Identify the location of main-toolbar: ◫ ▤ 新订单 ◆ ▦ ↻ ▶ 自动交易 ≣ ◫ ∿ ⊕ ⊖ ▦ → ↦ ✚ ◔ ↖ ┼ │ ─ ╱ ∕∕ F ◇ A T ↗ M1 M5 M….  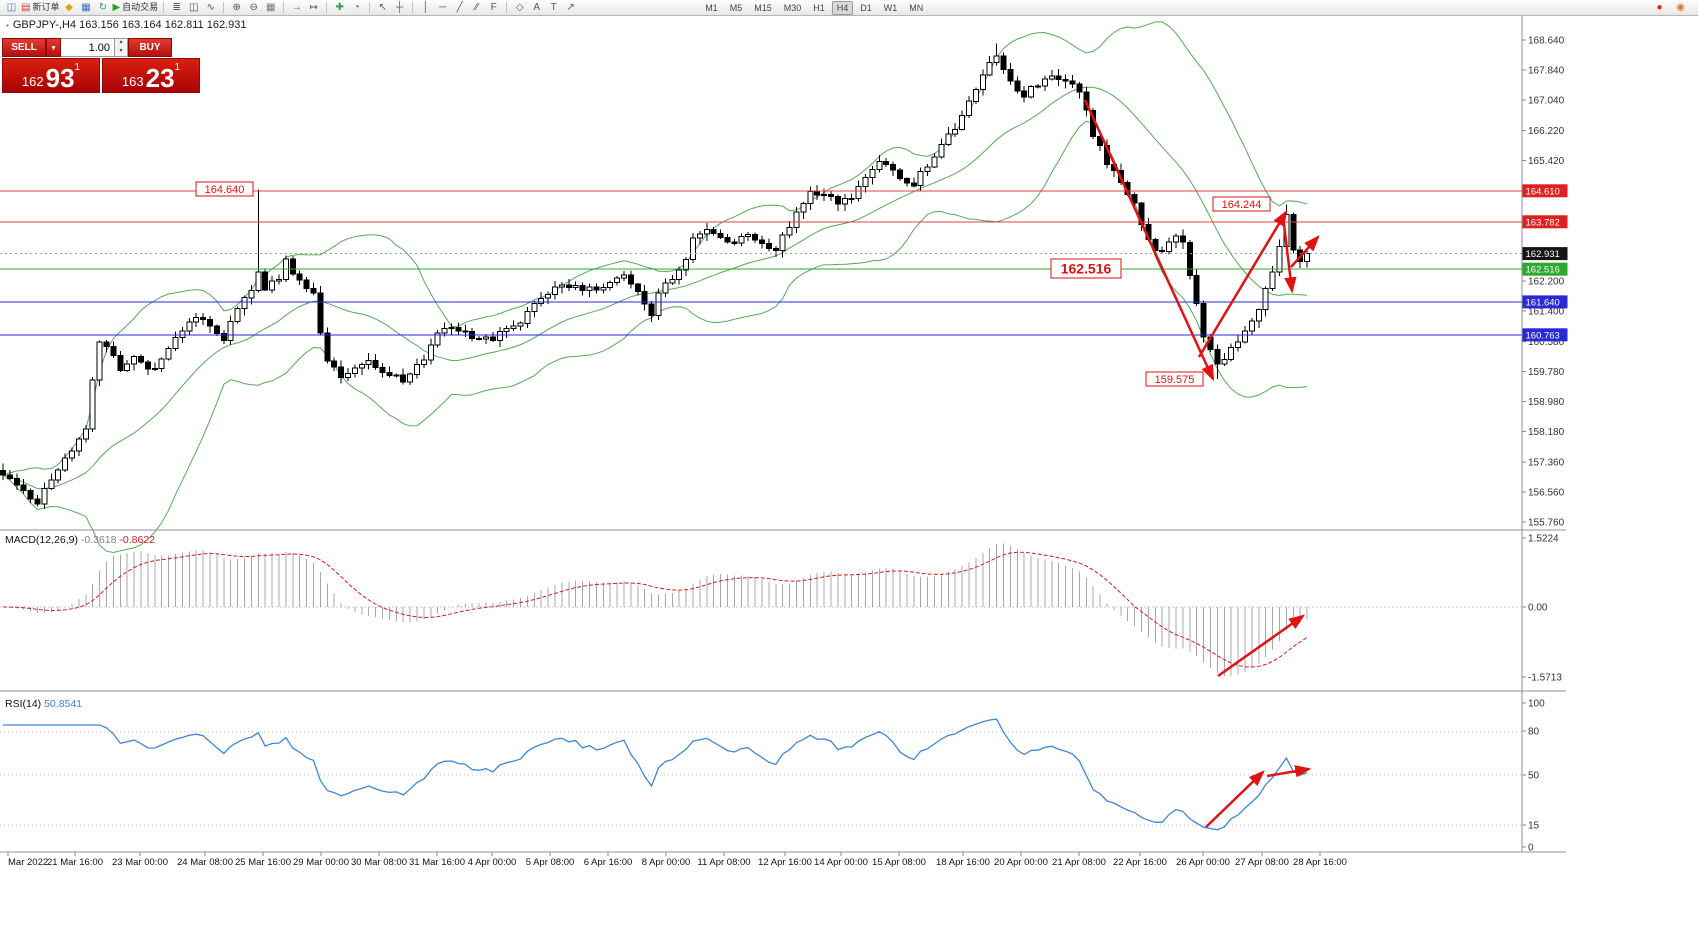
(849, 8).